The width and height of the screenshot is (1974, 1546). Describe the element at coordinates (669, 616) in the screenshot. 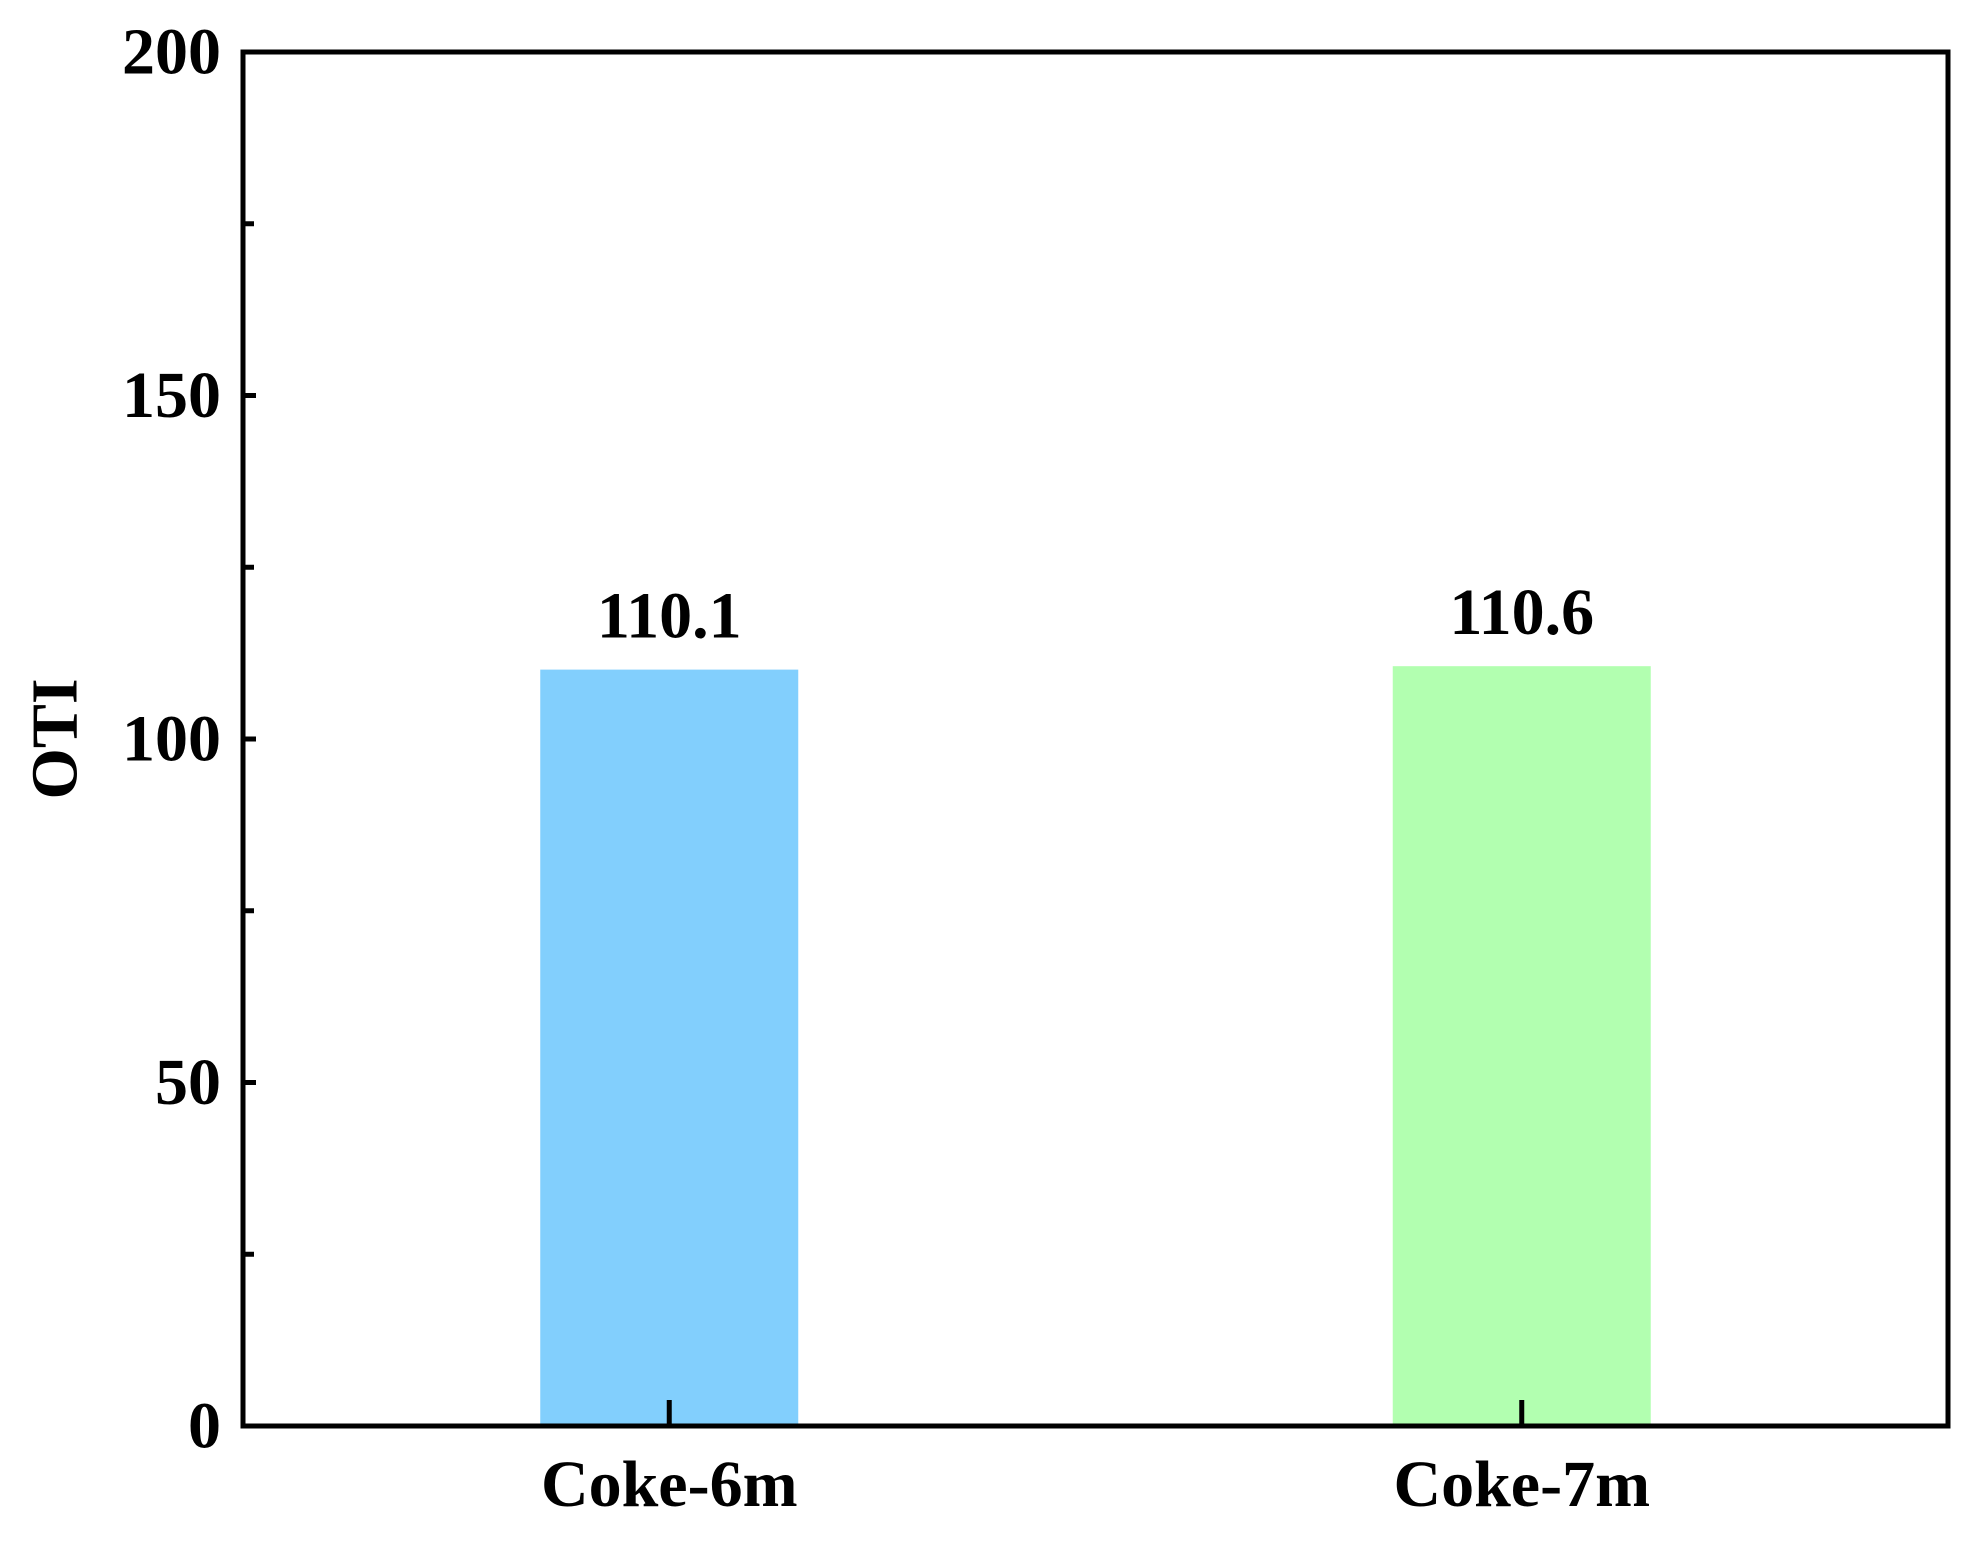

I see `bar-value-label: 110.1` at that location.